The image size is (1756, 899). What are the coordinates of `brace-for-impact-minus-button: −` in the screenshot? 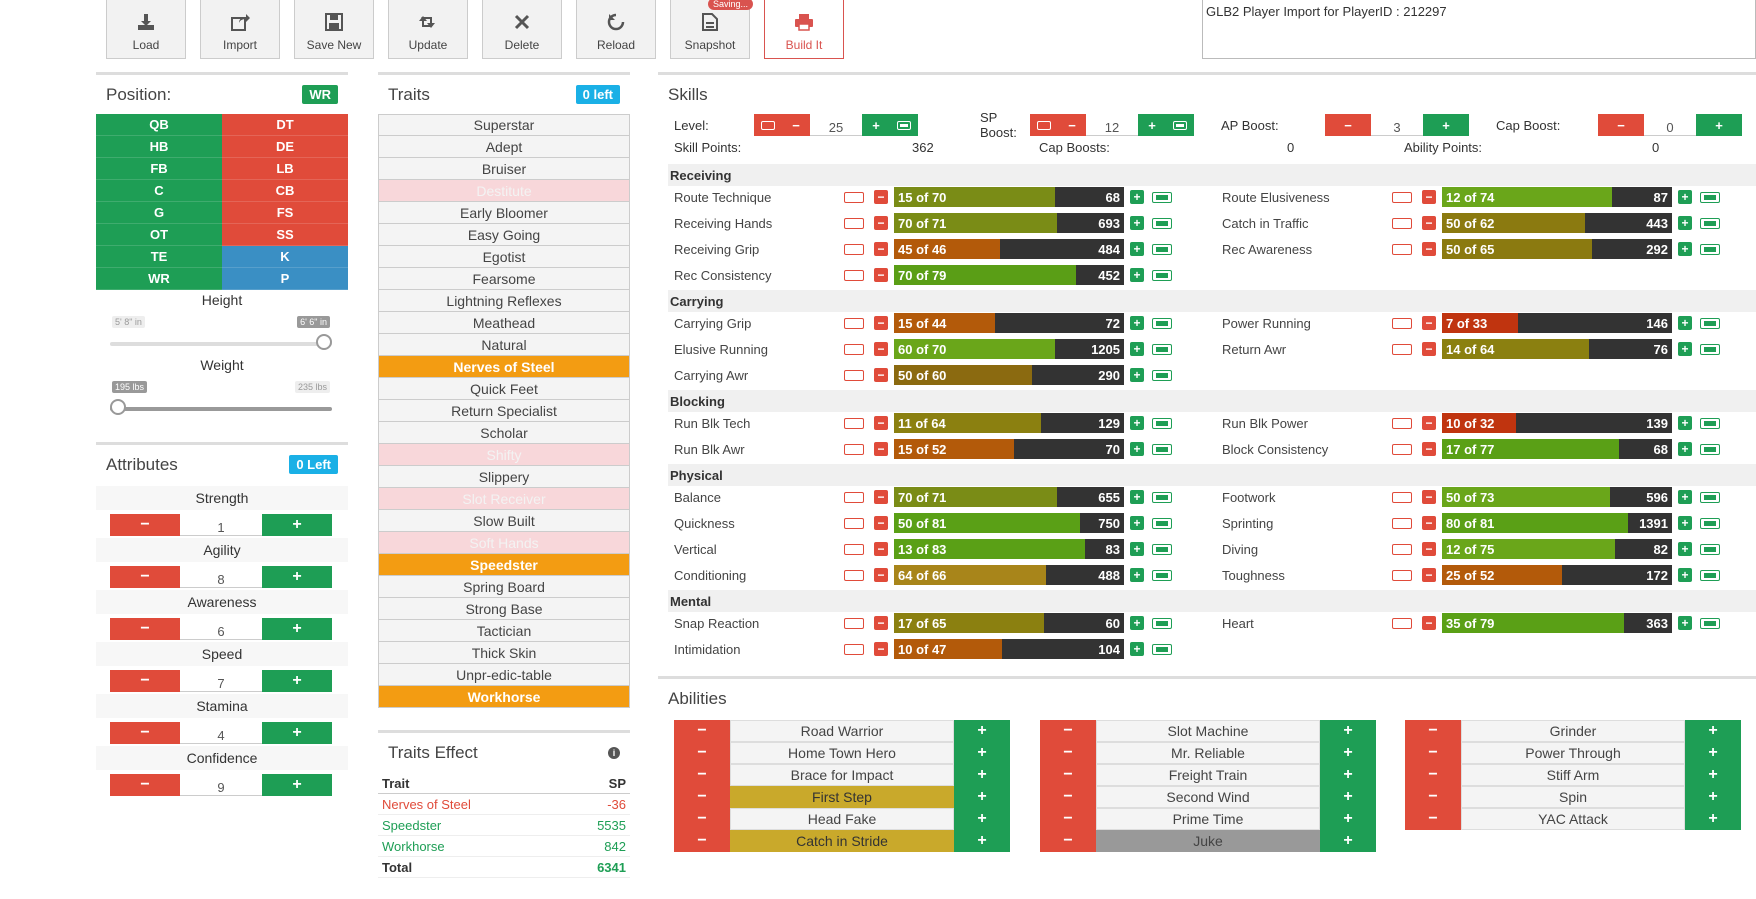 It's located at (702, 775).